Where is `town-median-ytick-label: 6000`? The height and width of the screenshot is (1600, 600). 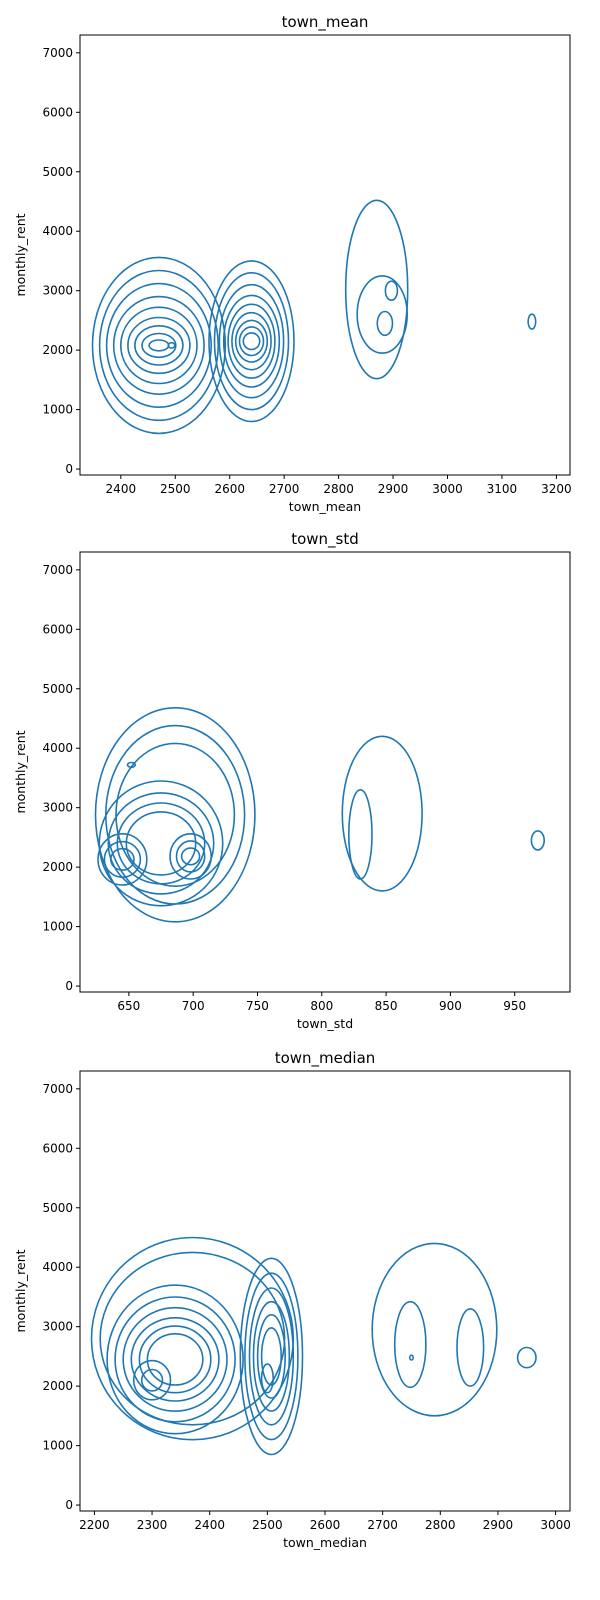 town-median-ytick-label: 6000 is located at coordinates (57, 1148).